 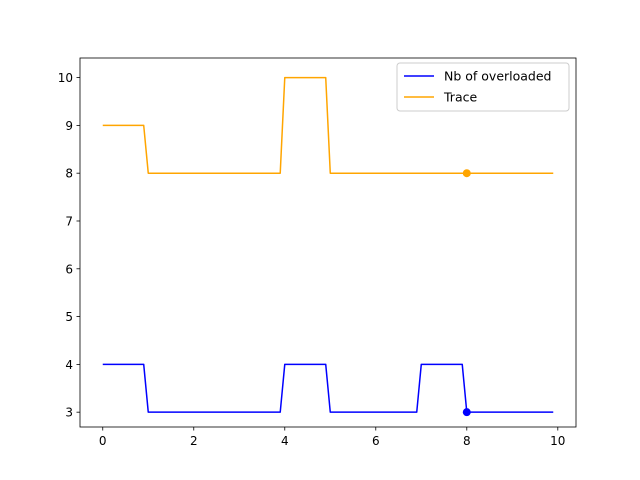 I want to click on legend-label-trace: Trace, so click(x=460, y=97).